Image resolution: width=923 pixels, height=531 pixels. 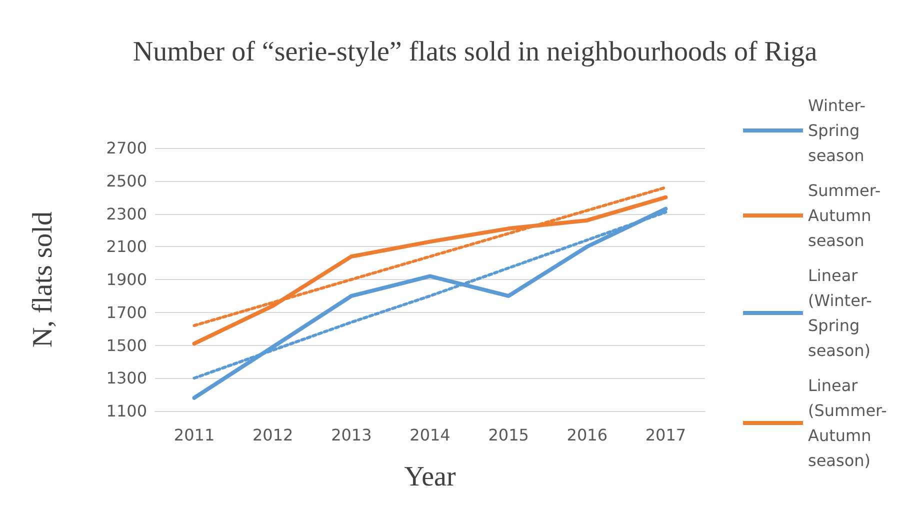 I want to click on x-axis-title: Year, so click(x=430, y=477).